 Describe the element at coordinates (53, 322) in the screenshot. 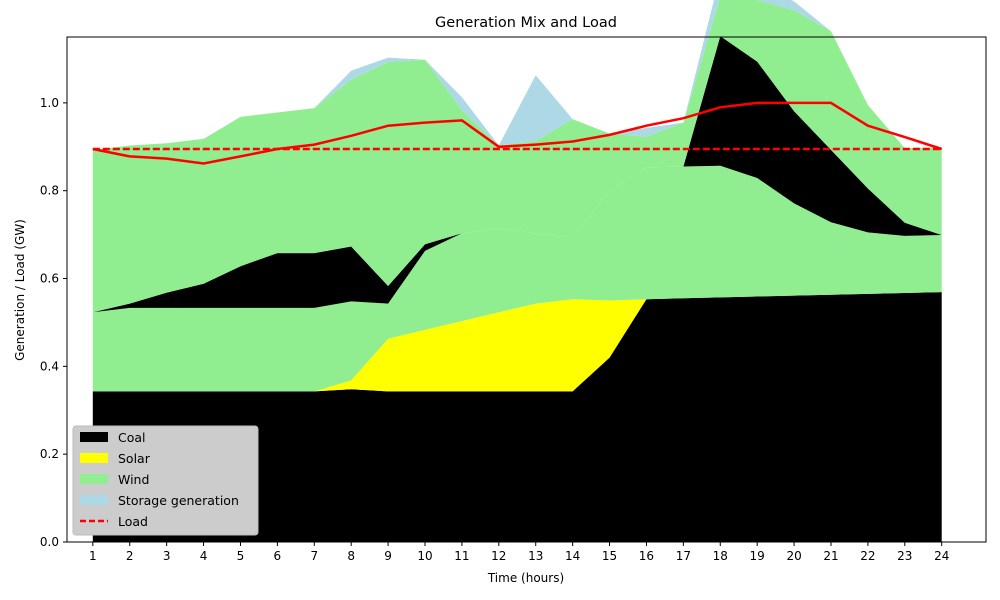

I see `y-axis: 0.0 0.2 0.4 0.6 0.8 1.0` at that location.